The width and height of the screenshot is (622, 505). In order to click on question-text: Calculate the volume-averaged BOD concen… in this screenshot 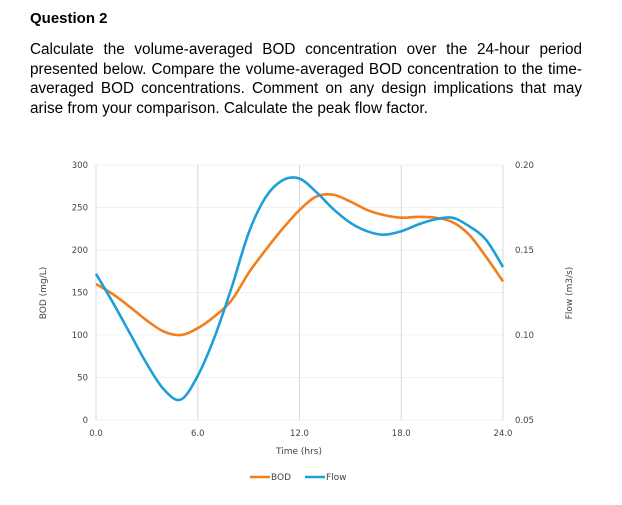, I will do `click(306, 79)`.